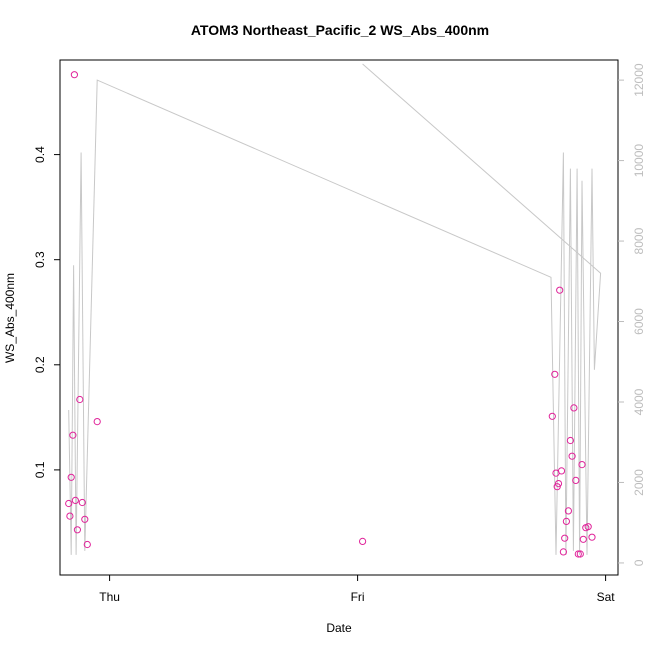 This screenshot has height=650, width=650. What do you see at coordinates (639, 482) in the screenshot?
I see `y2-tick-label: 2000` at bounding box center [639, 482].